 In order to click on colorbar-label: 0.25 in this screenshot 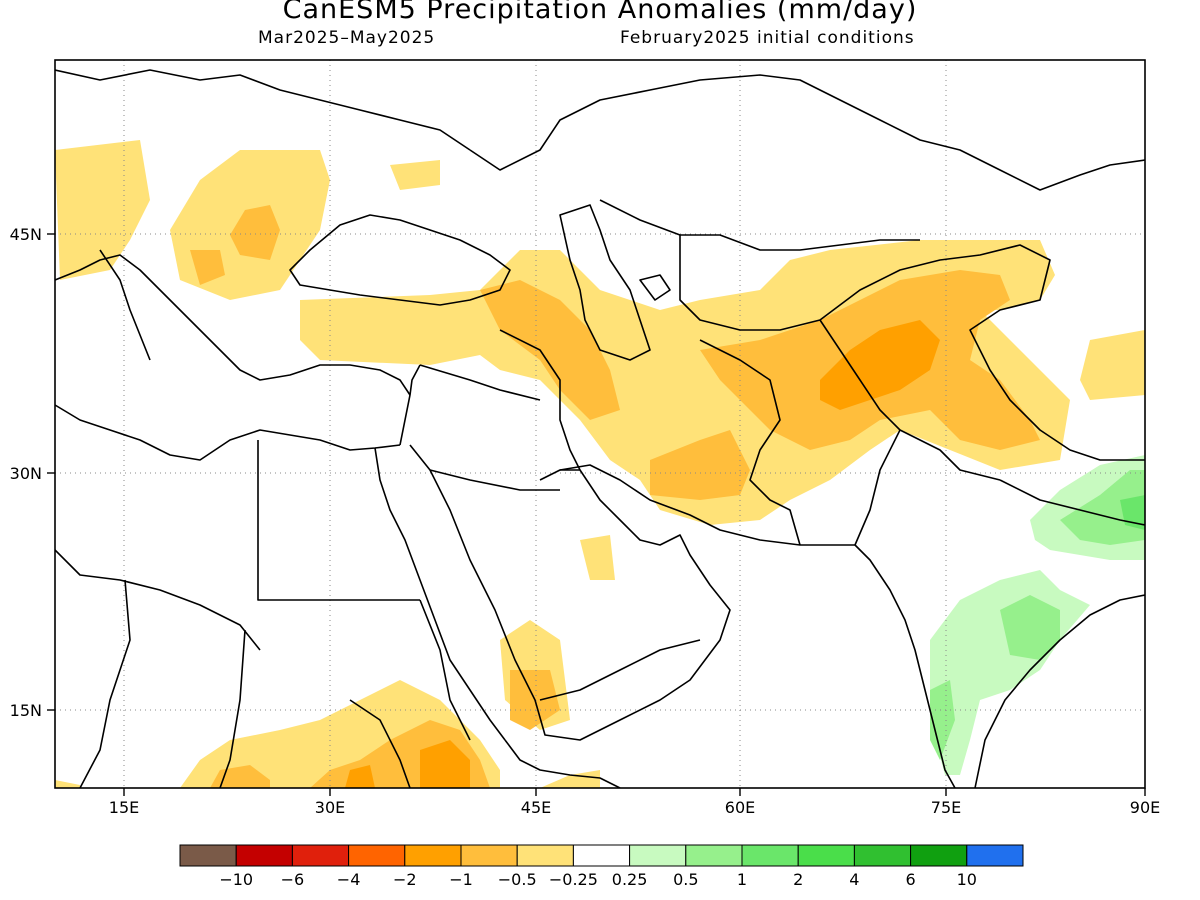, I will do `click(630, 879)`.